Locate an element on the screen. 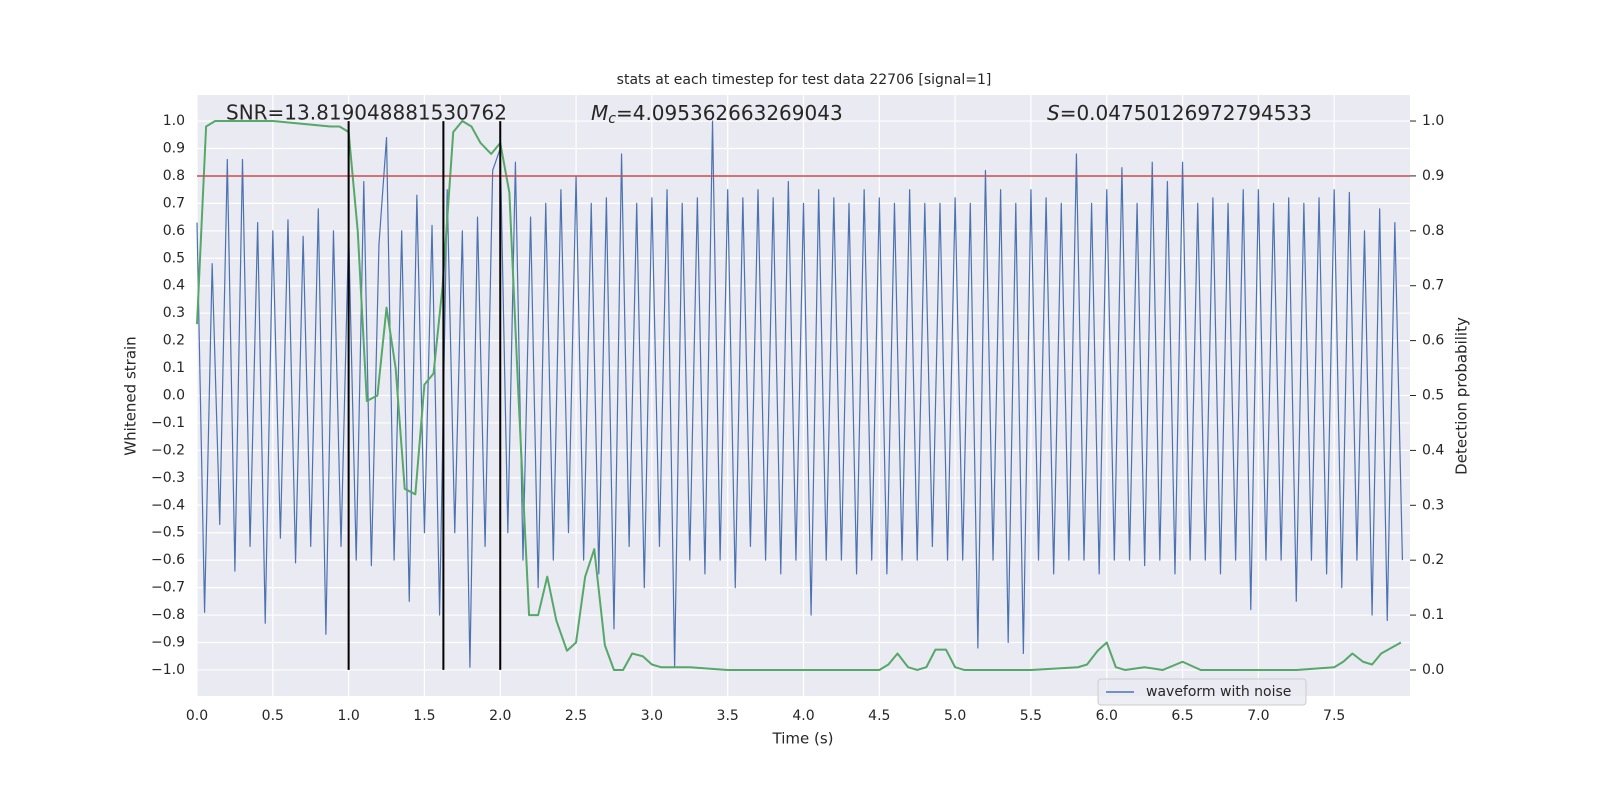 This screenshot has height=800, width=1600. y2-tick-label: 0.2 is located at coordinates (1433, 560).